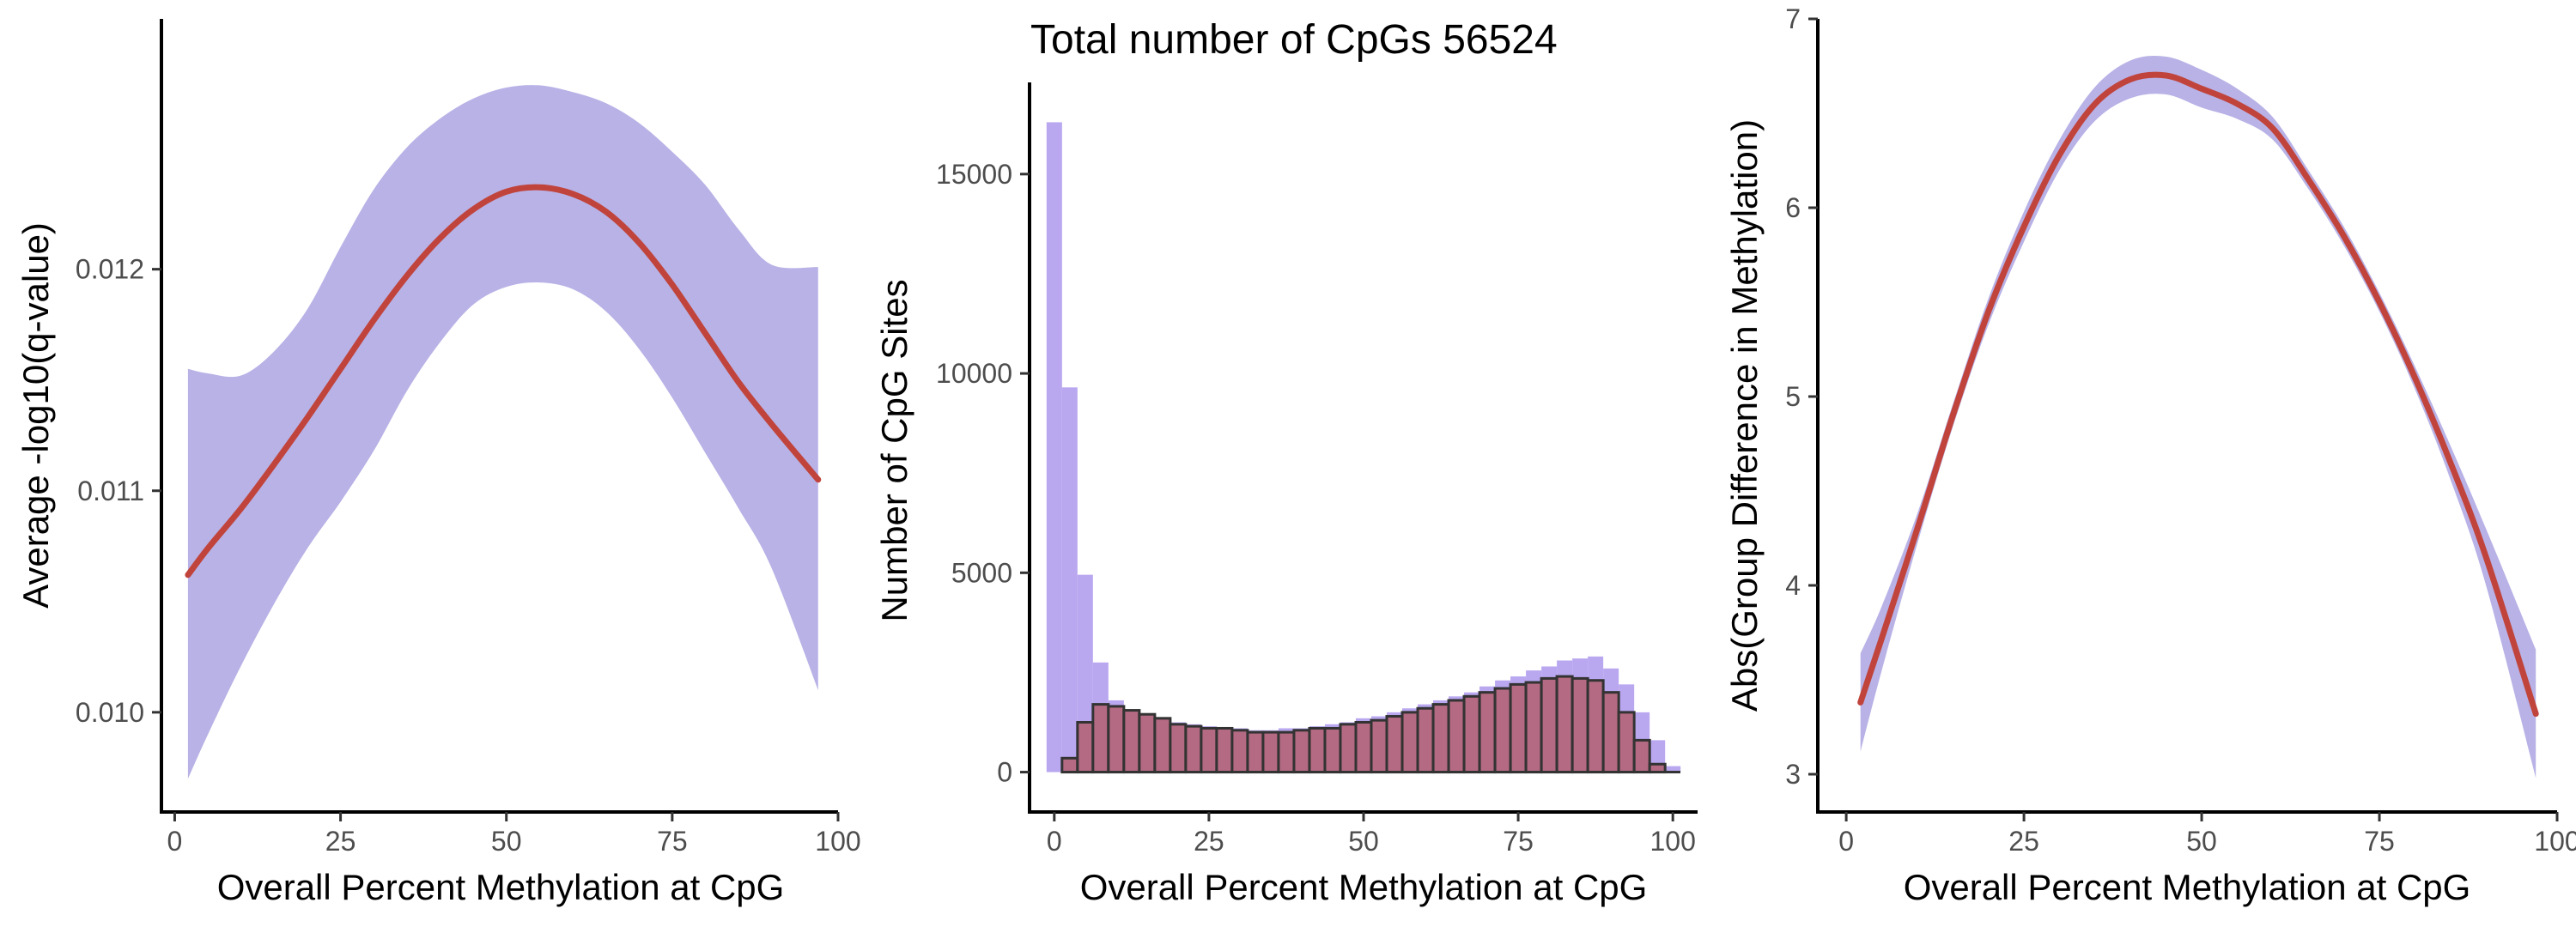 The width and height of the screenshot is (2576, 927). Describe the element at coordinates (2379, 841) in the screenshot. I see `p3-x-tick-label: 75` at that location.